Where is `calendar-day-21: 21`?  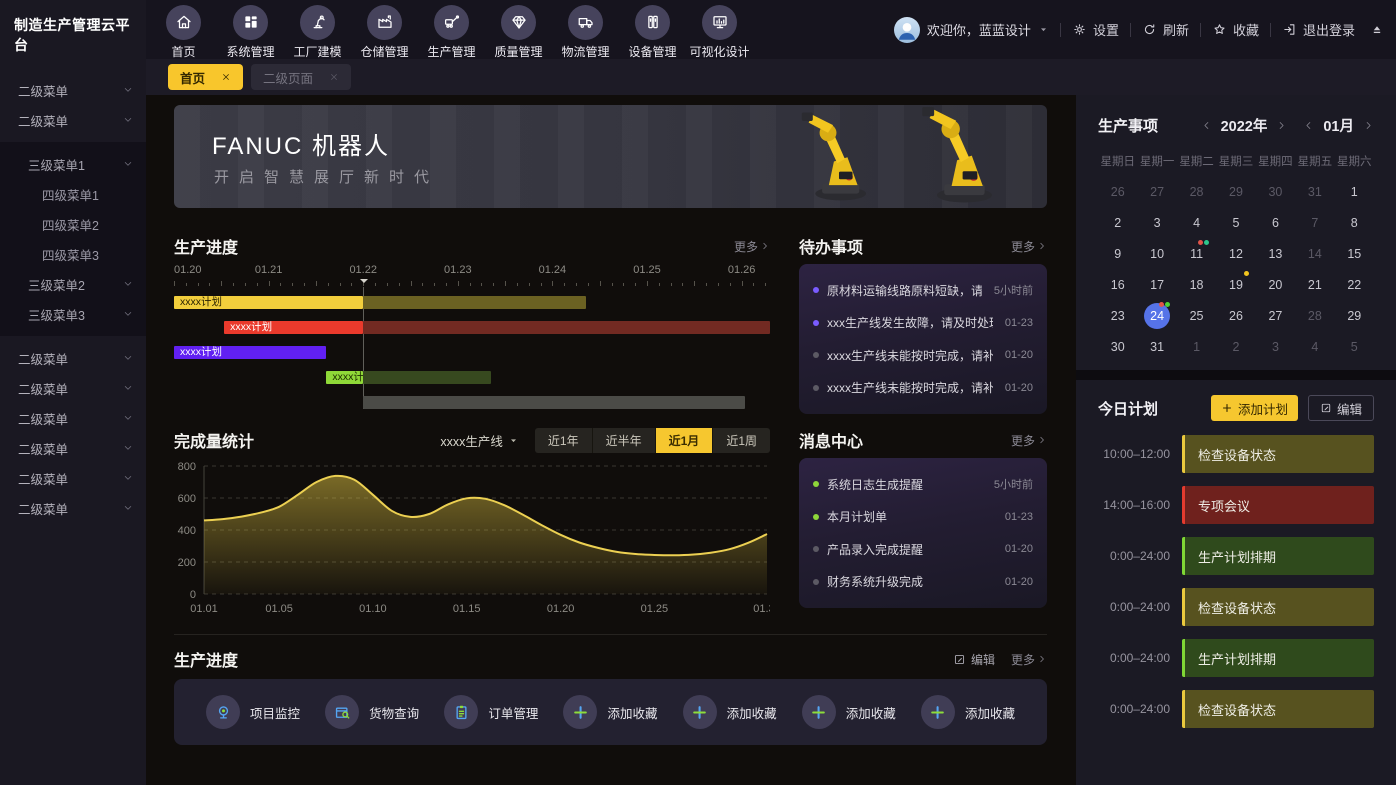 calendar-day-21: 21 is located at coordinates (1314, 284).